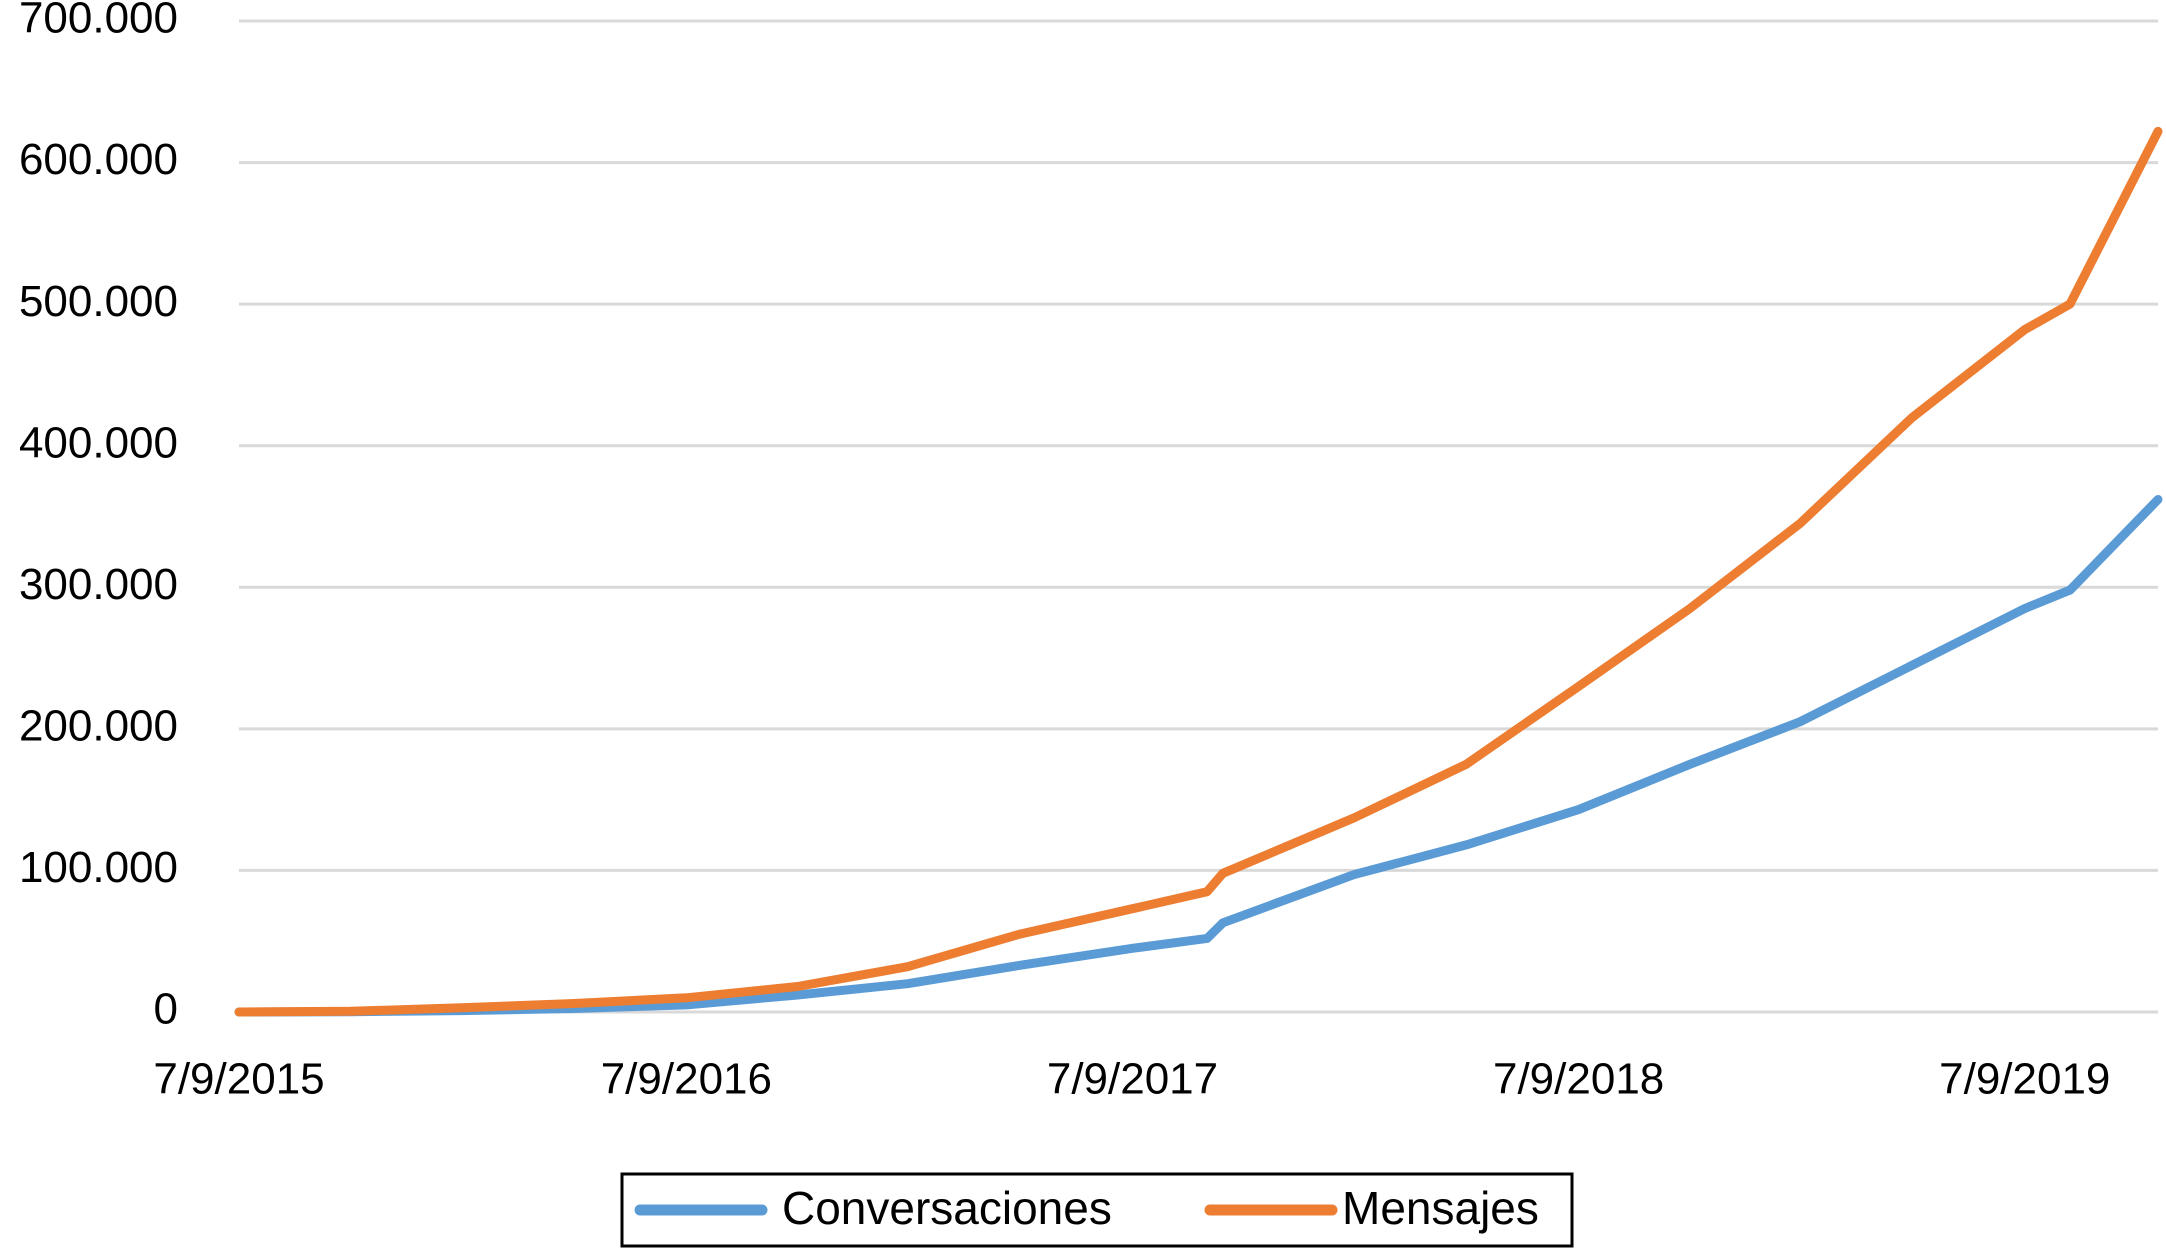 This screenshot has height=1250, width=2166. Describe the element at coordinates (1440, 1208) in the screenshot. I see `legend-label: Mensajes` at that location.